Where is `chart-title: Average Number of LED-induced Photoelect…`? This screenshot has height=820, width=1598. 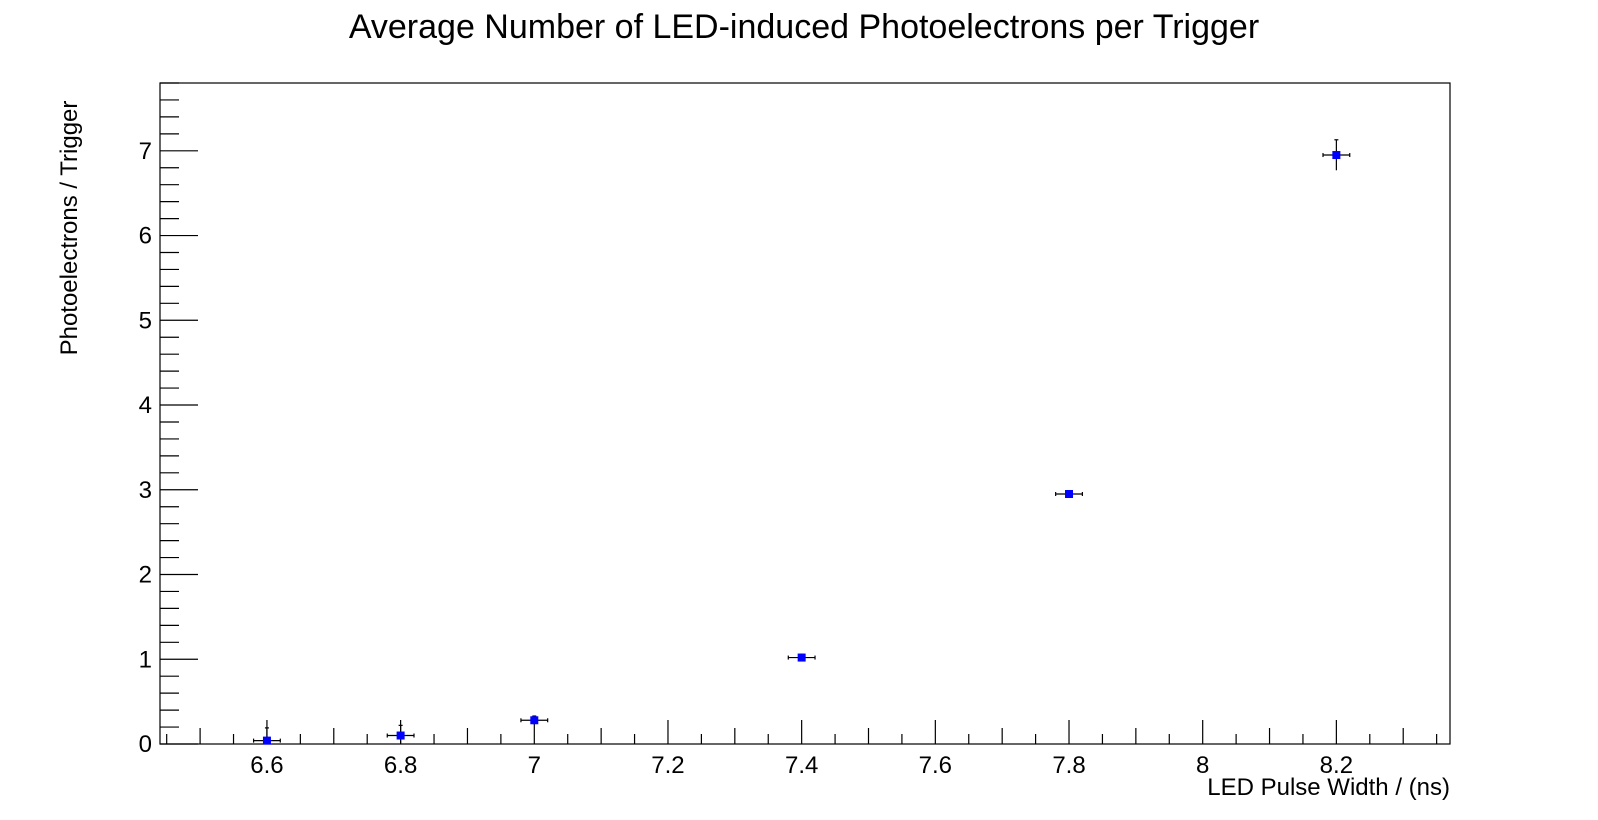 chart-title: Average Number of LED-induced Photoelect… is located at coordinates (804, 27).